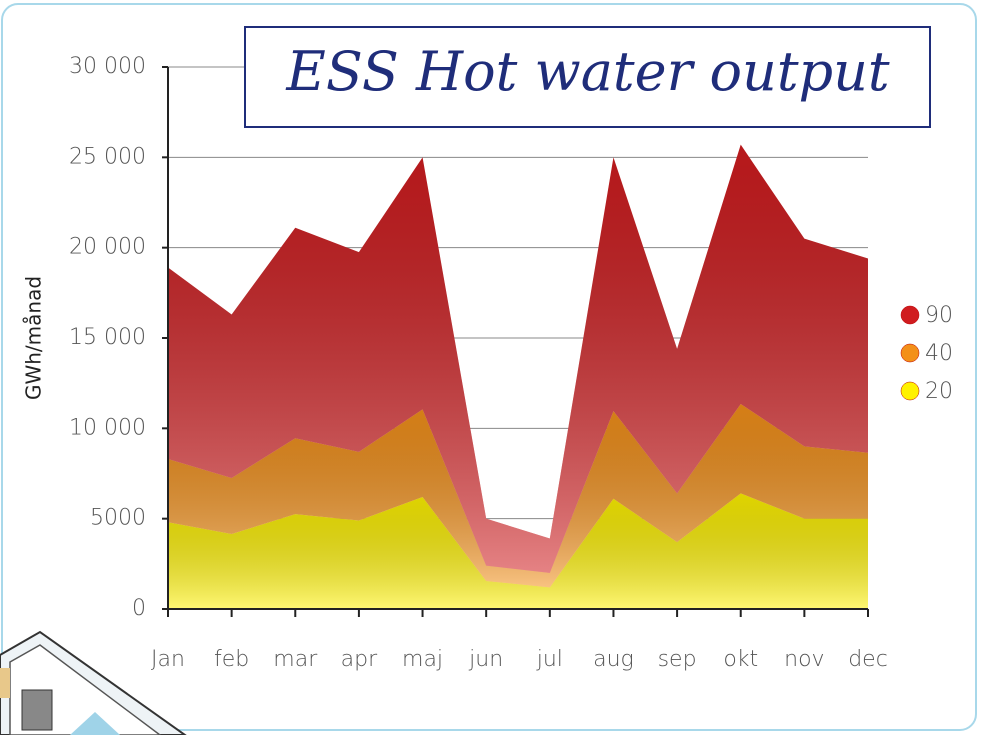 The width and height of the screenshot is (981, 739). I want to click on x-tick-label: maj, so click(422, 659).